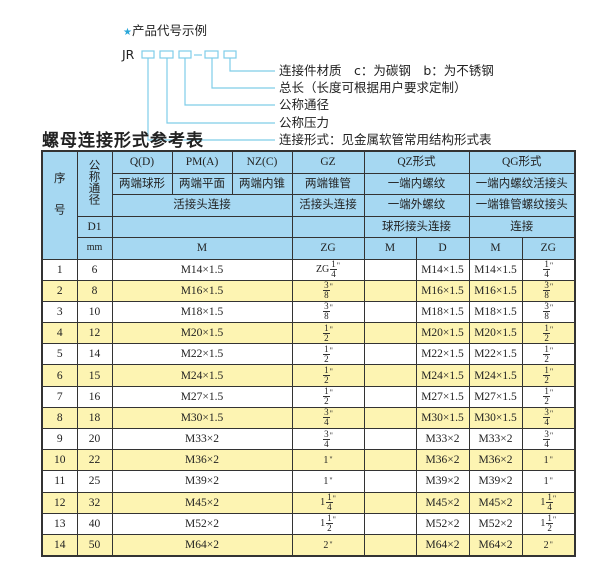 This screenshot has height=567, width=600. Describe the element at coordinates (94, 481) in the screenshot. I see `cell-dn: 25` at that location.